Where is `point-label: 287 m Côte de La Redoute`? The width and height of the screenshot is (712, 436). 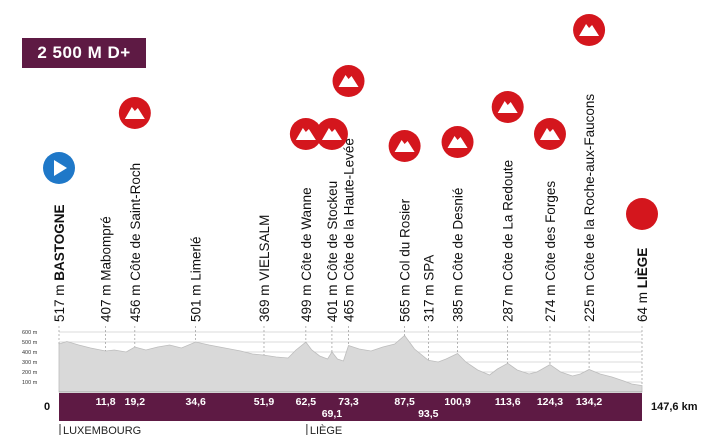
point-label: 287 m Côte de La Redoute is located at coordinates (508, 241).